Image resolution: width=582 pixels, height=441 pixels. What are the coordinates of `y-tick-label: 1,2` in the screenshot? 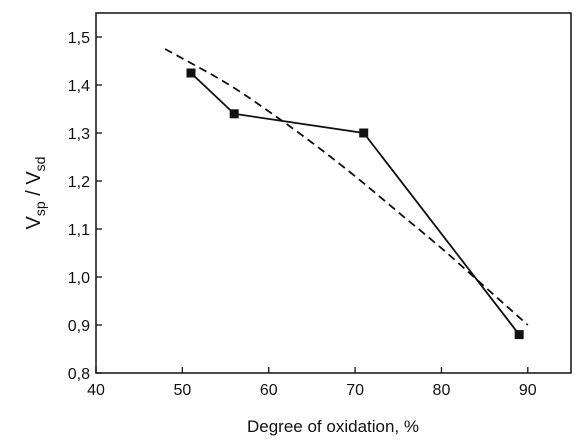 It's located at (79, 182).